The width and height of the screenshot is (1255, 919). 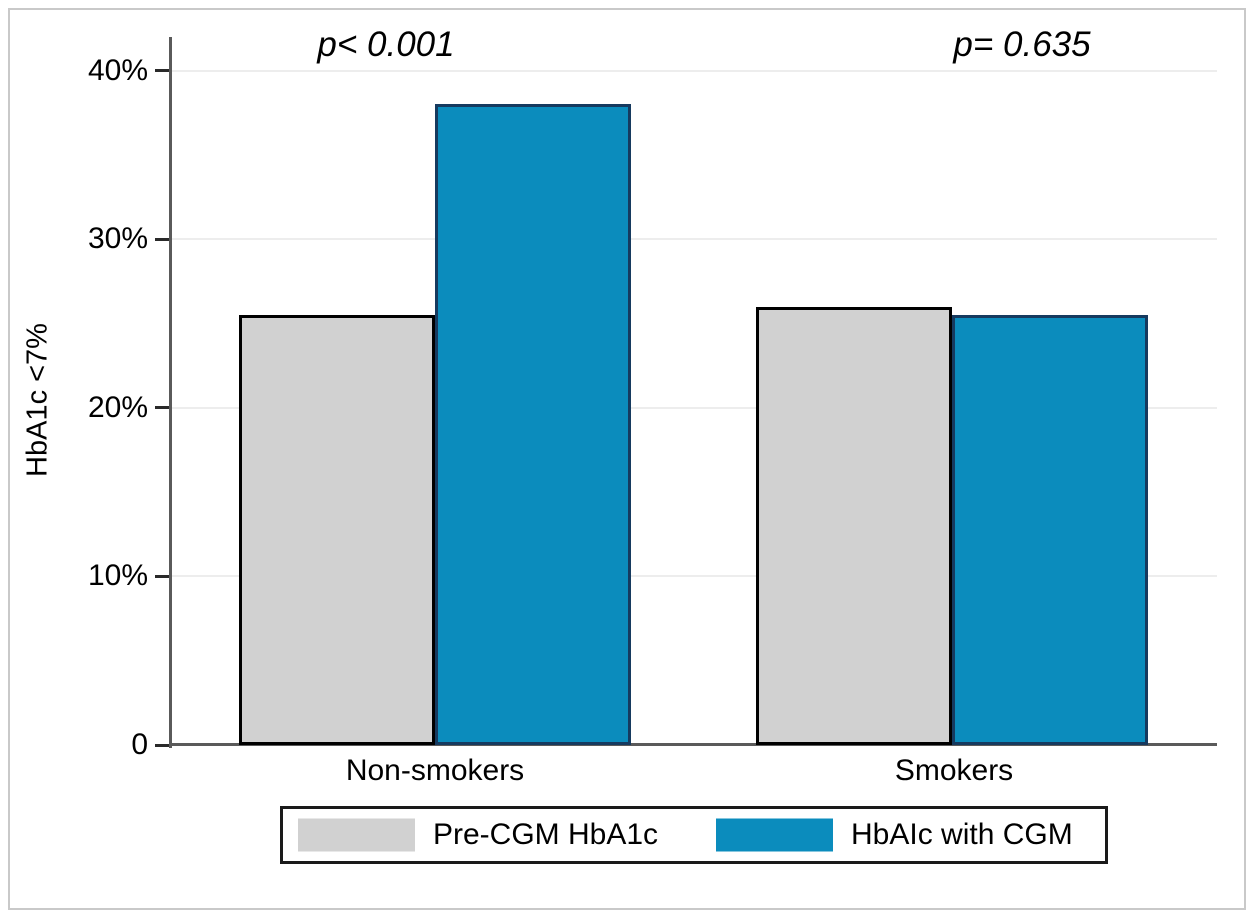 I want to click on legend-swatch-pre-cgm, so click(x=356, y=835).